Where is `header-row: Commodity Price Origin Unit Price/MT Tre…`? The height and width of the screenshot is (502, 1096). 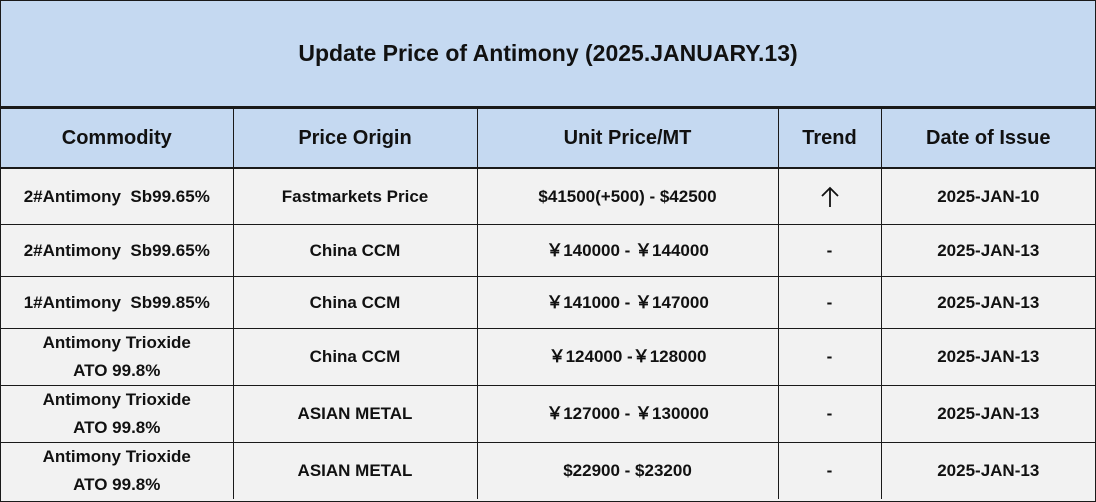
header-row: Commodity Price Origin Unit Price/MT Tre… is located at coordinates (548, 138).